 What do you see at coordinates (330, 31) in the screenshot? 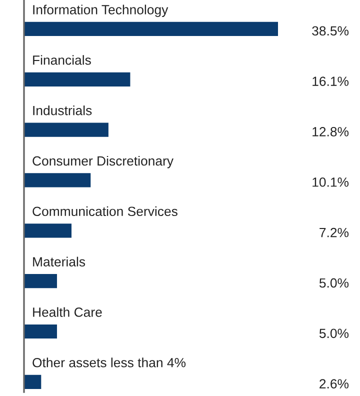
I see `data-label: 38.5%` at bounding box center [330, 31].